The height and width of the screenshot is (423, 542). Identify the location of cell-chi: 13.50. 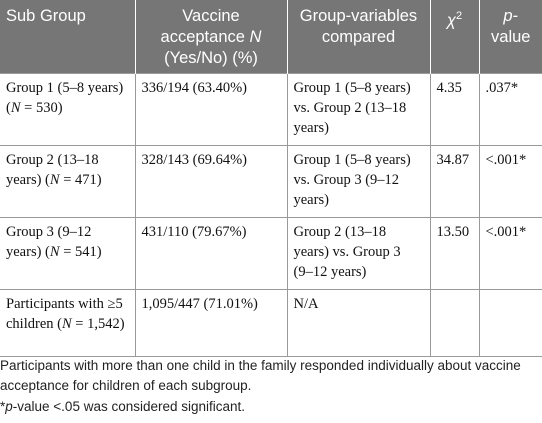
(454, 253).